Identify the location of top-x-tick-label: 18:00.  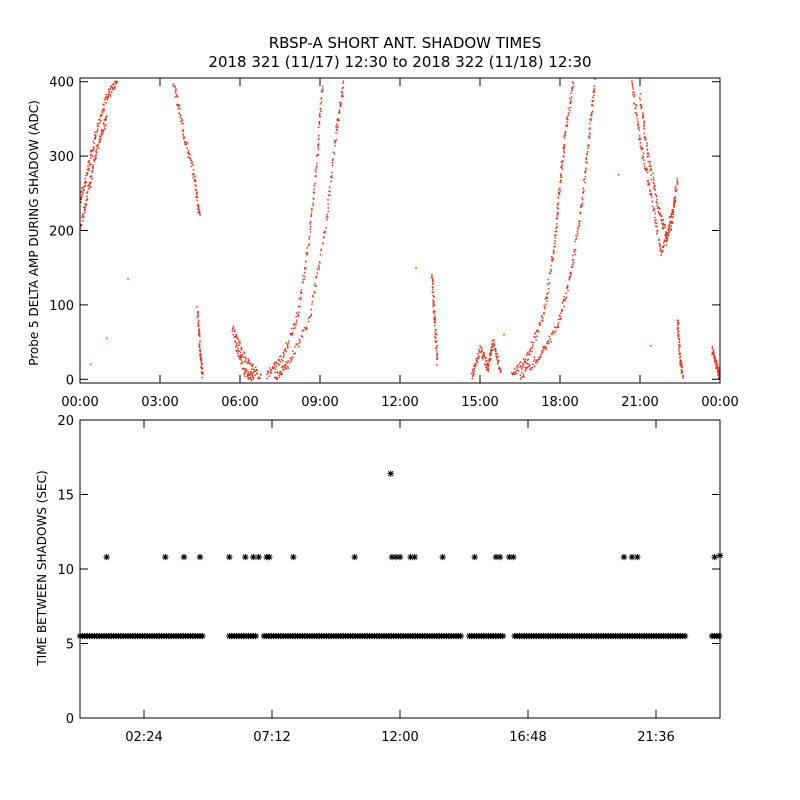
(559, 402).